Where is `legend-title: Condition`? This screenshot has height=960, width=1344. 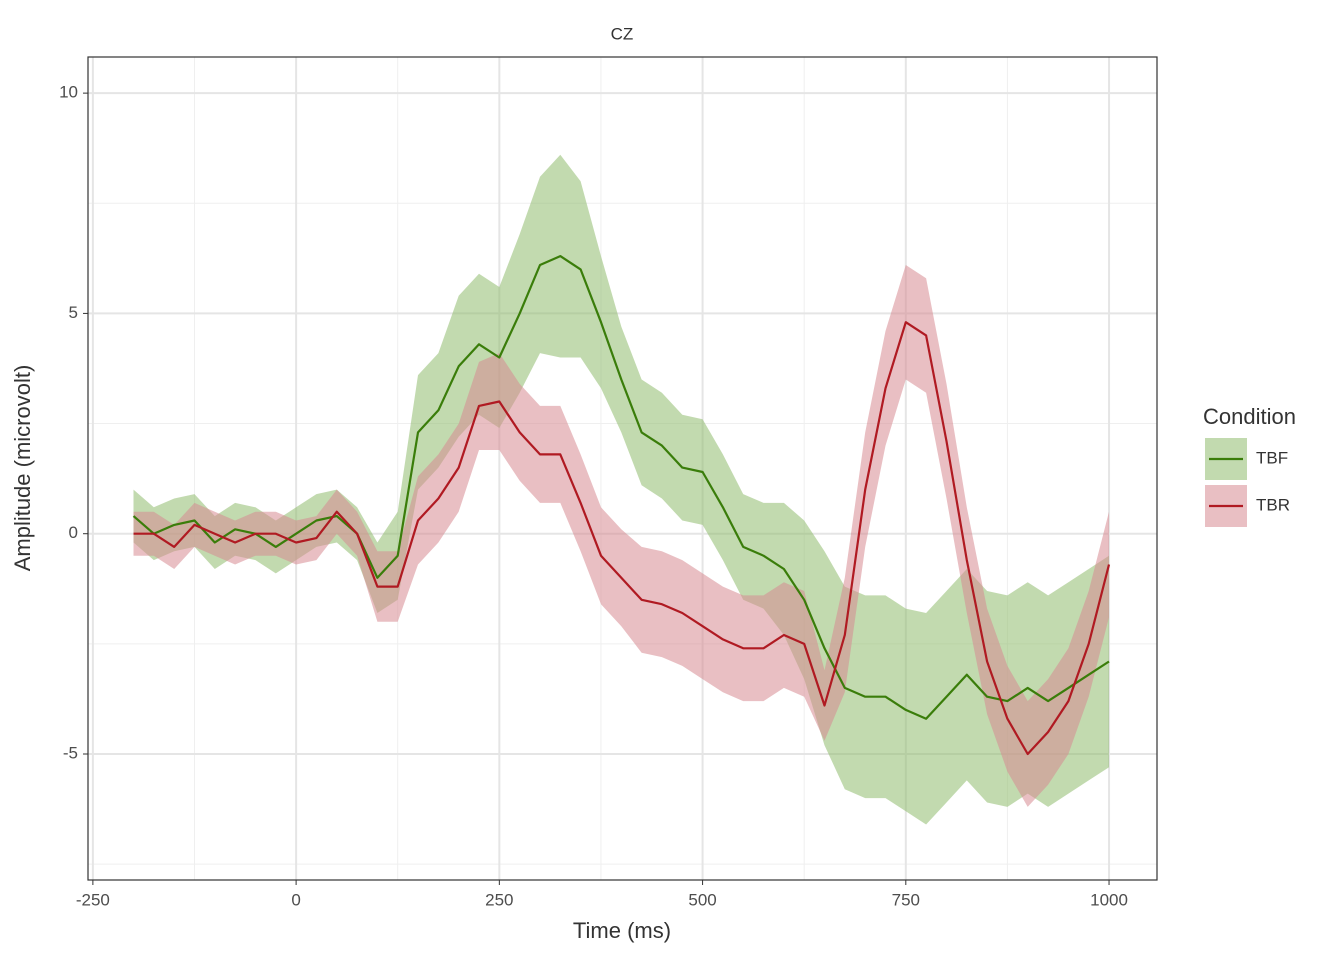 legend-title: Condition is located at coordinates (1249, 416).